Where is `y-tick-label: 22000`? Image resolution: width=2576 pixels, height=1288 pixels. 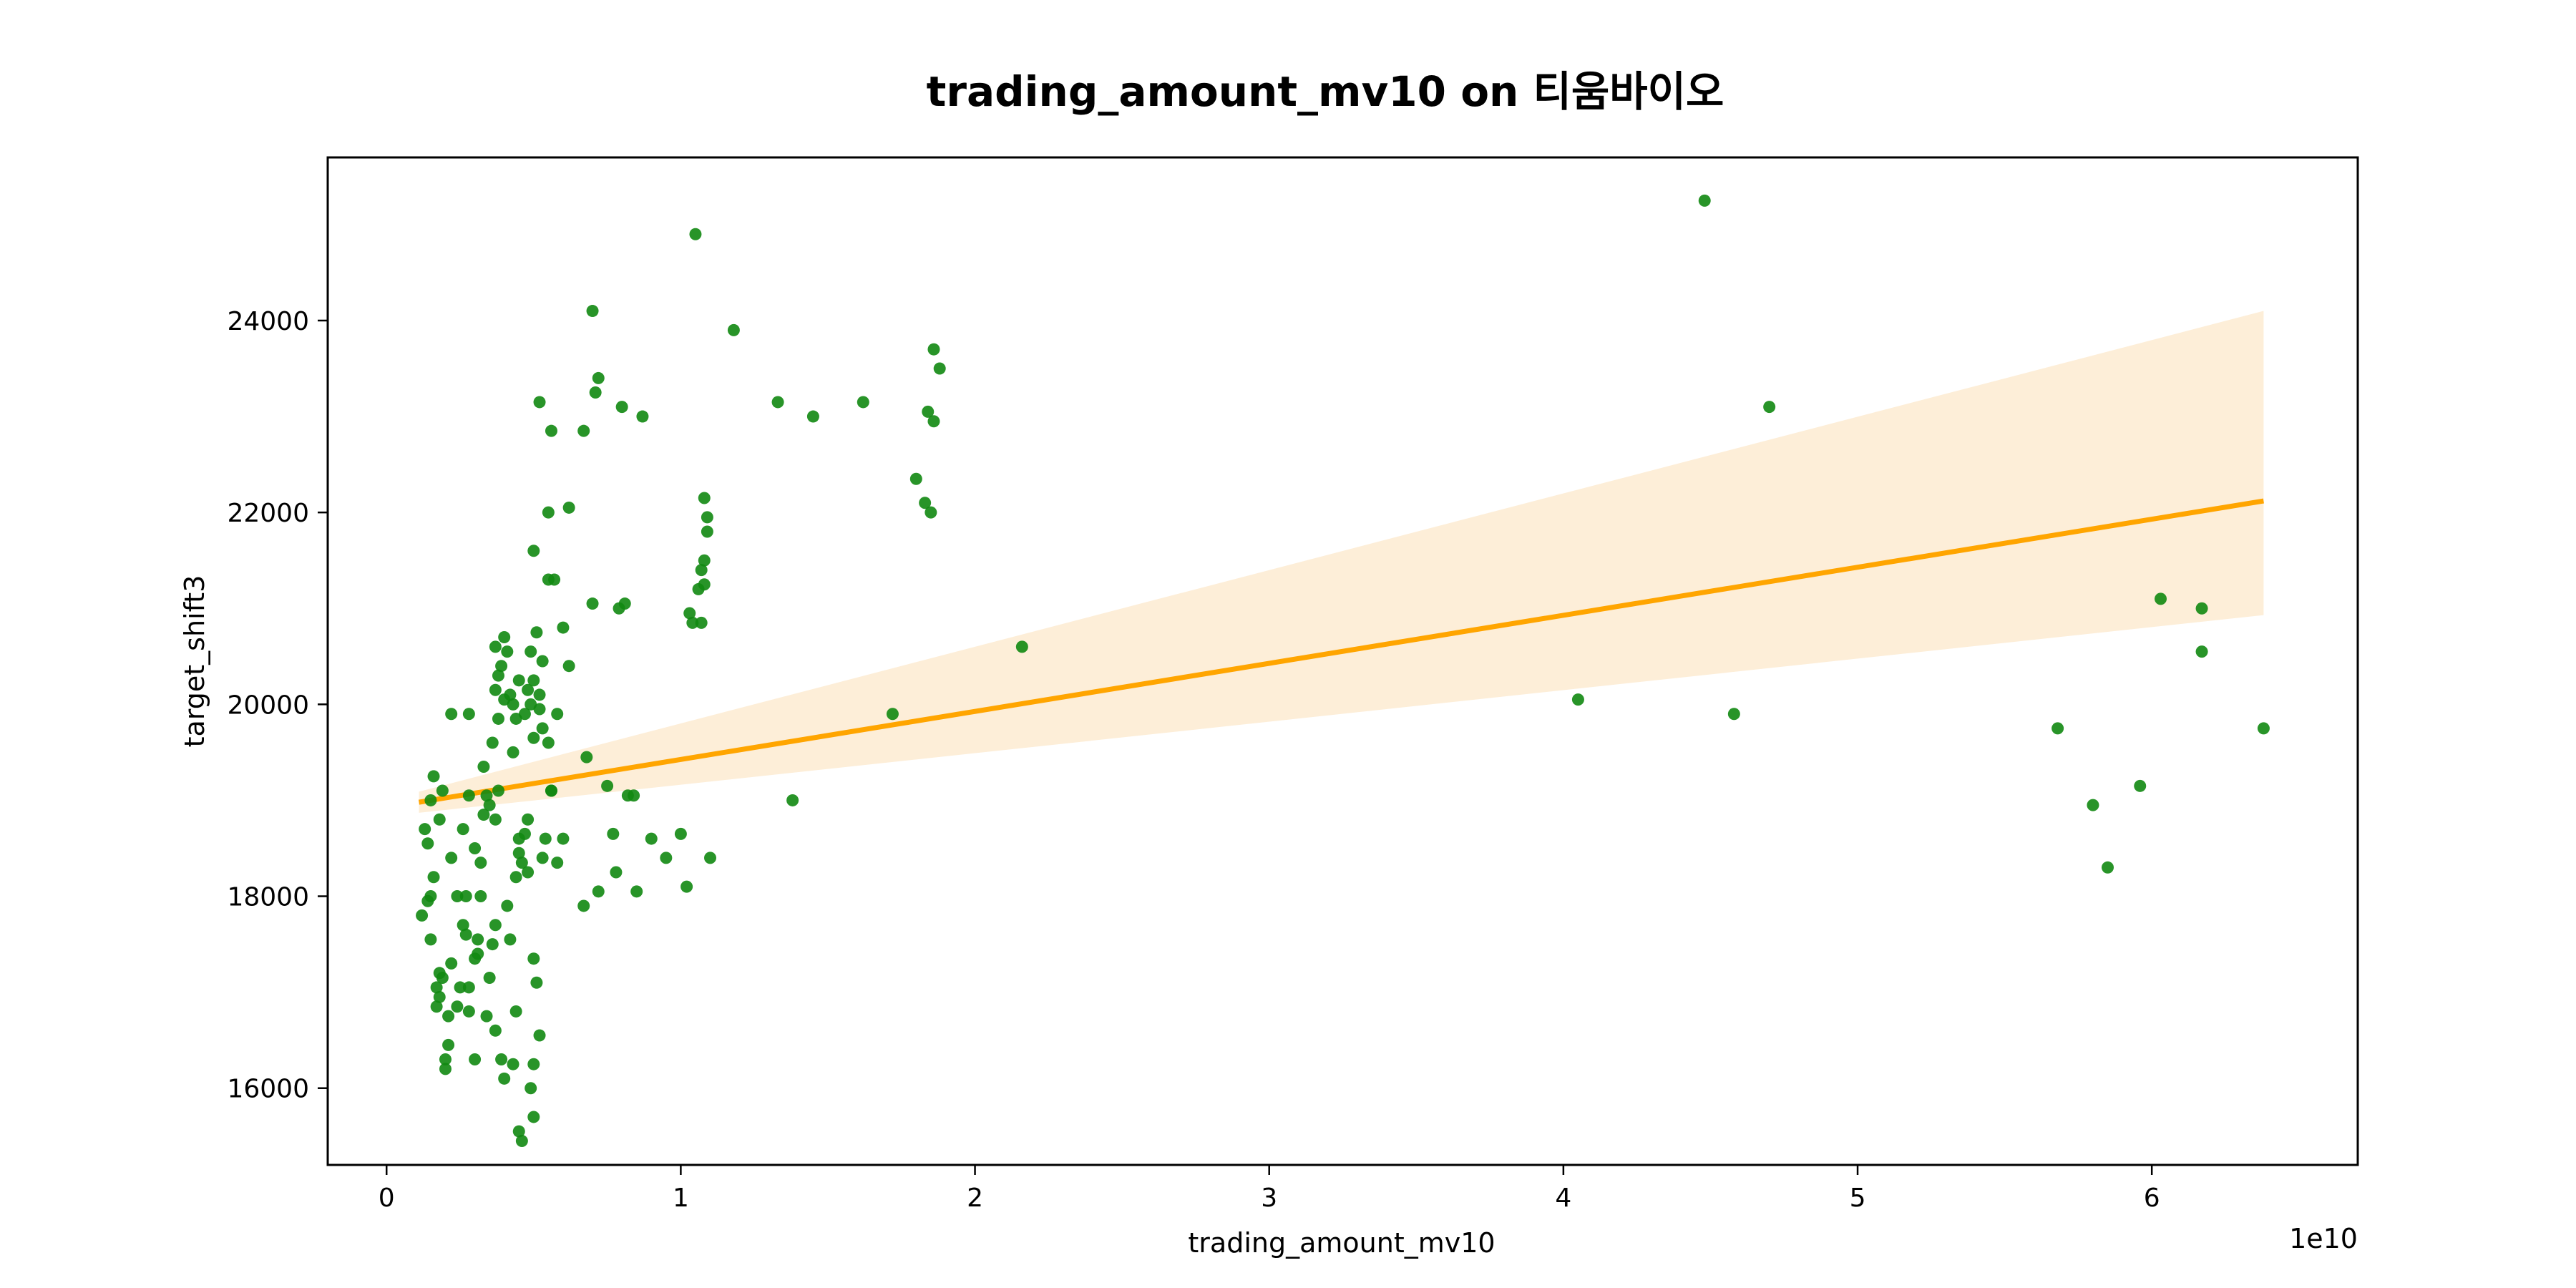 y-tick-label: 22000 is located at coordinates (268, 513).